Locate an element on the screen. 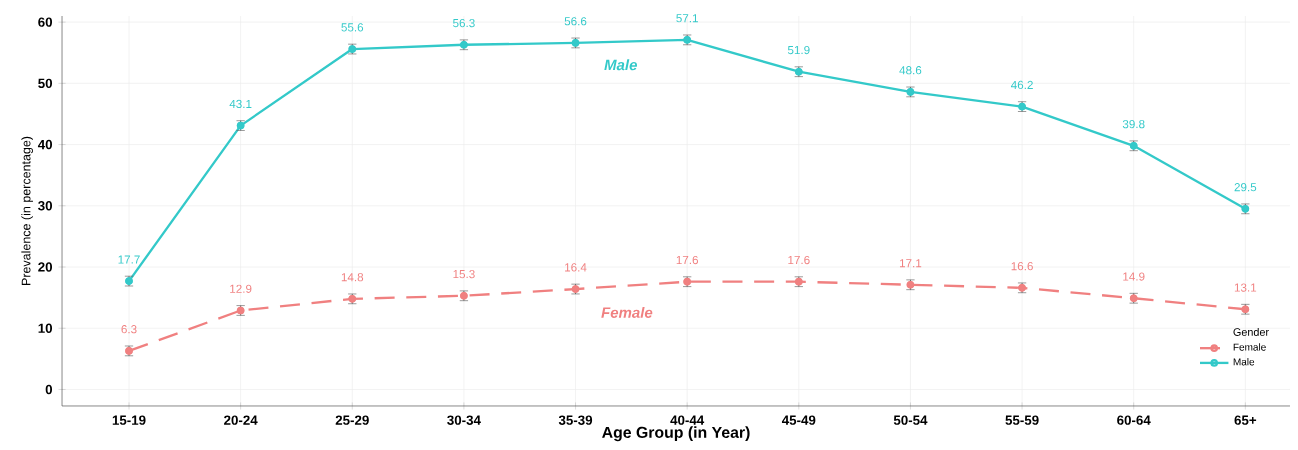 Image resolution: width=1298 pixels, height=450 pixels. y-tick-label: 40 is located at coordinates (45, 144).